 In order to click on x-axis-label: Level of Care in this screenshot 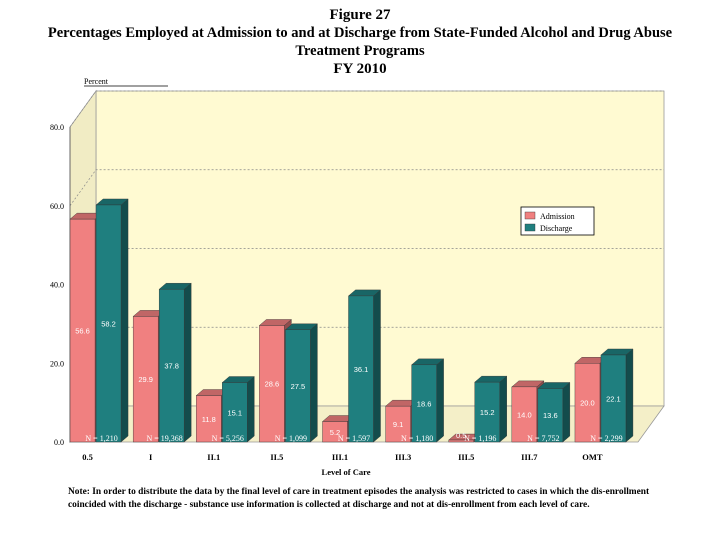, I will do `click(346, 472)`.